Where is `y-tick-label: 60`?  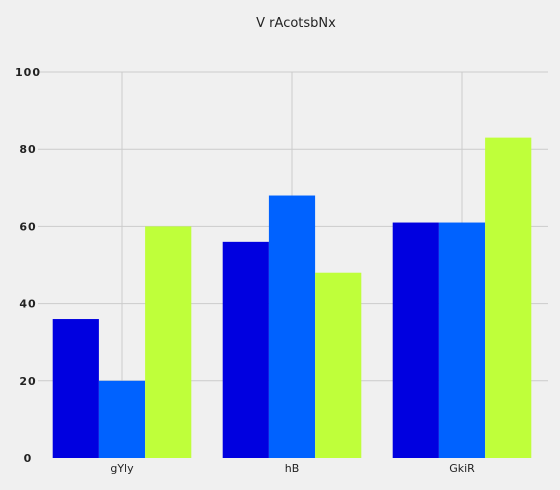
y-tick-label: 60 is located at coordinates (27, 226).